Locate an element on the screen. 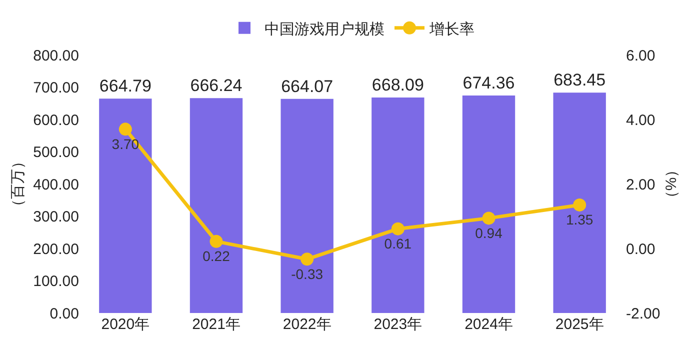 The width and height of the screenshot is (700, 353). y-tick-label: 500.00 is located at coordinates (56, 152).